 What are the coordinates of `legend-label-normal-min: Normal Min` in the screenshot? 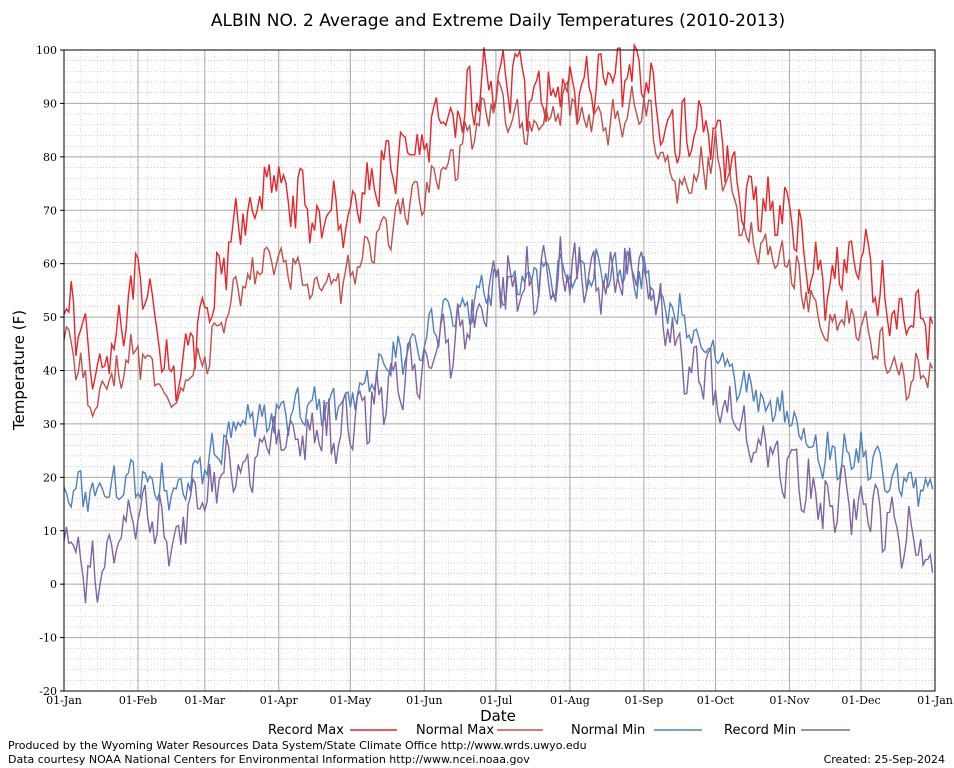 It's located at (608, 730).